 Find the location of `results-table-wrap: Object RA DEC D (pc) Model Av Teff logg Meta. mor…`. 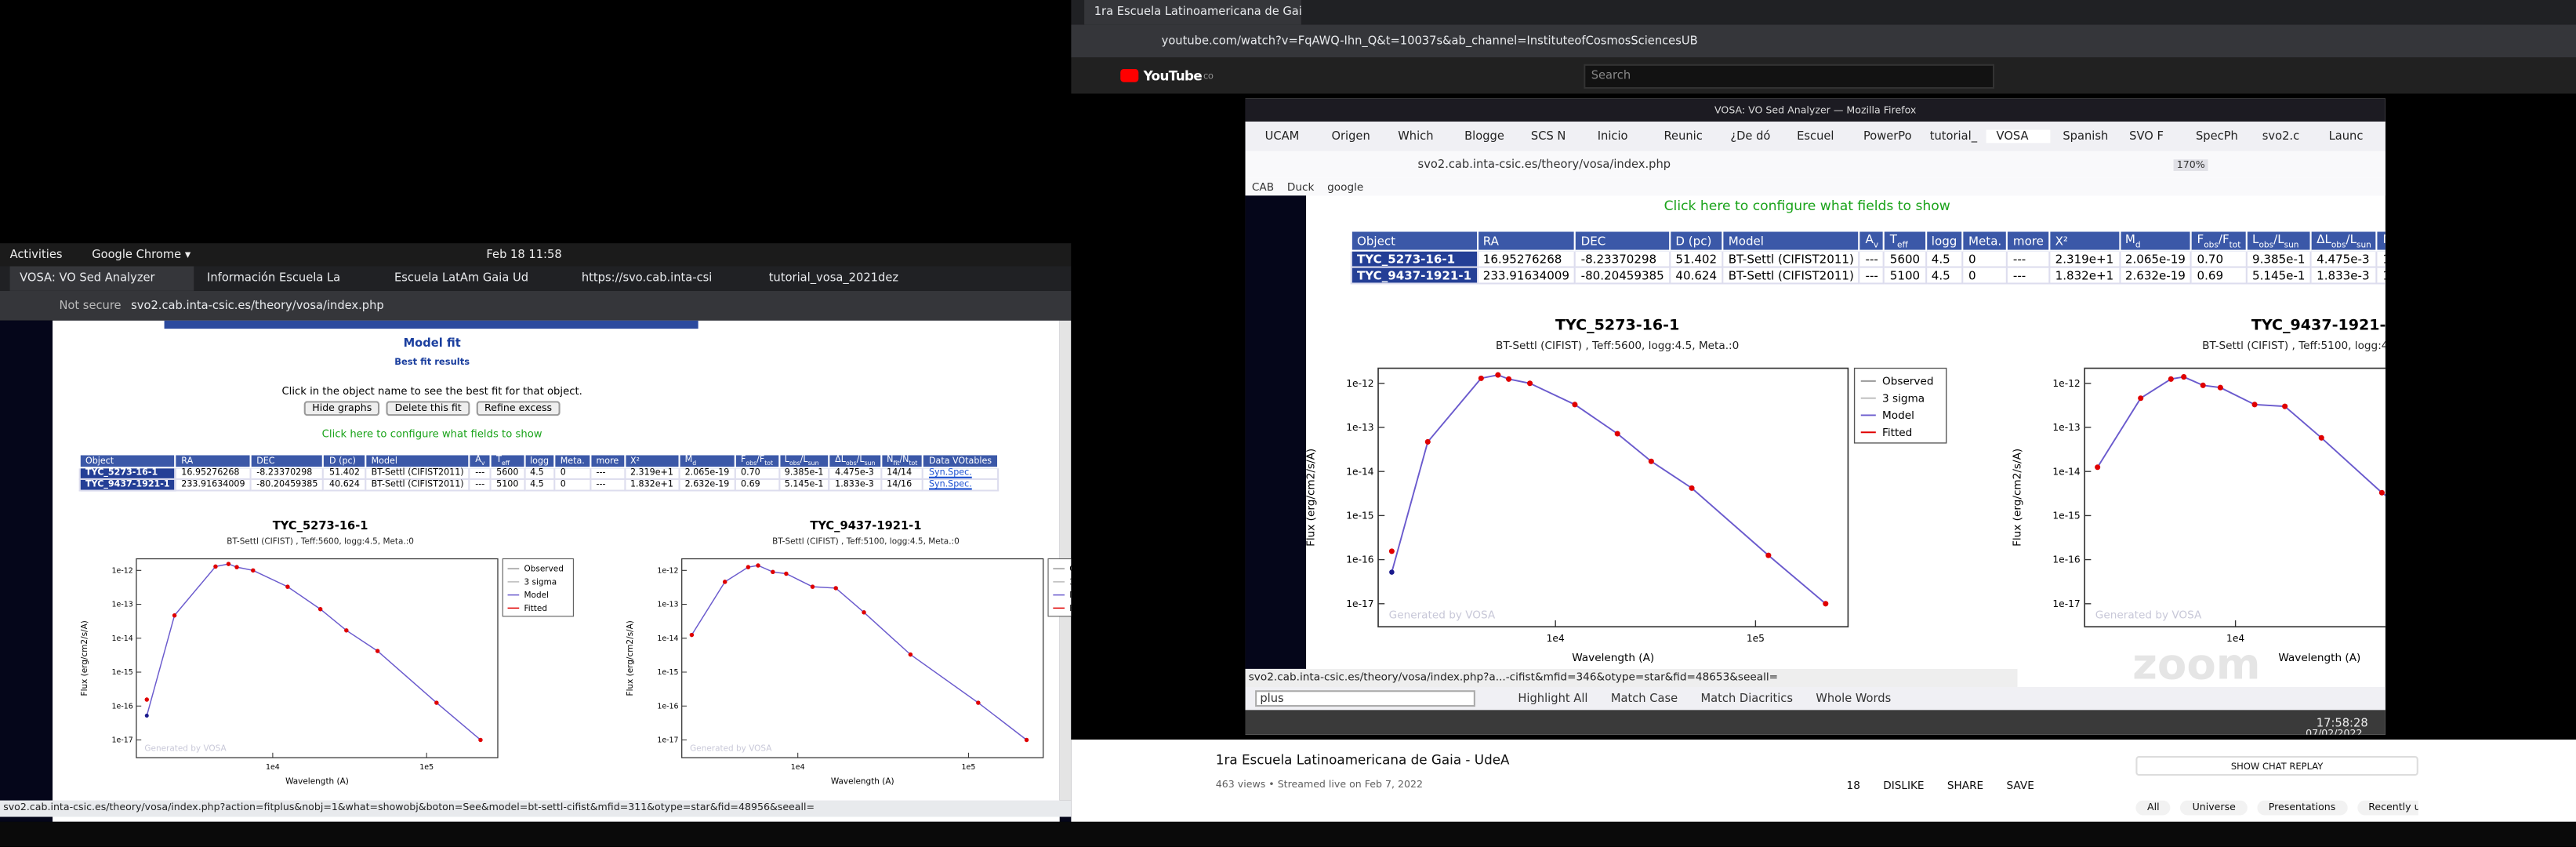

results-table-wrap: Object RA DEC D (pc) Model Av Teff logg Meta. mor… is located at coordinates (547, 472).